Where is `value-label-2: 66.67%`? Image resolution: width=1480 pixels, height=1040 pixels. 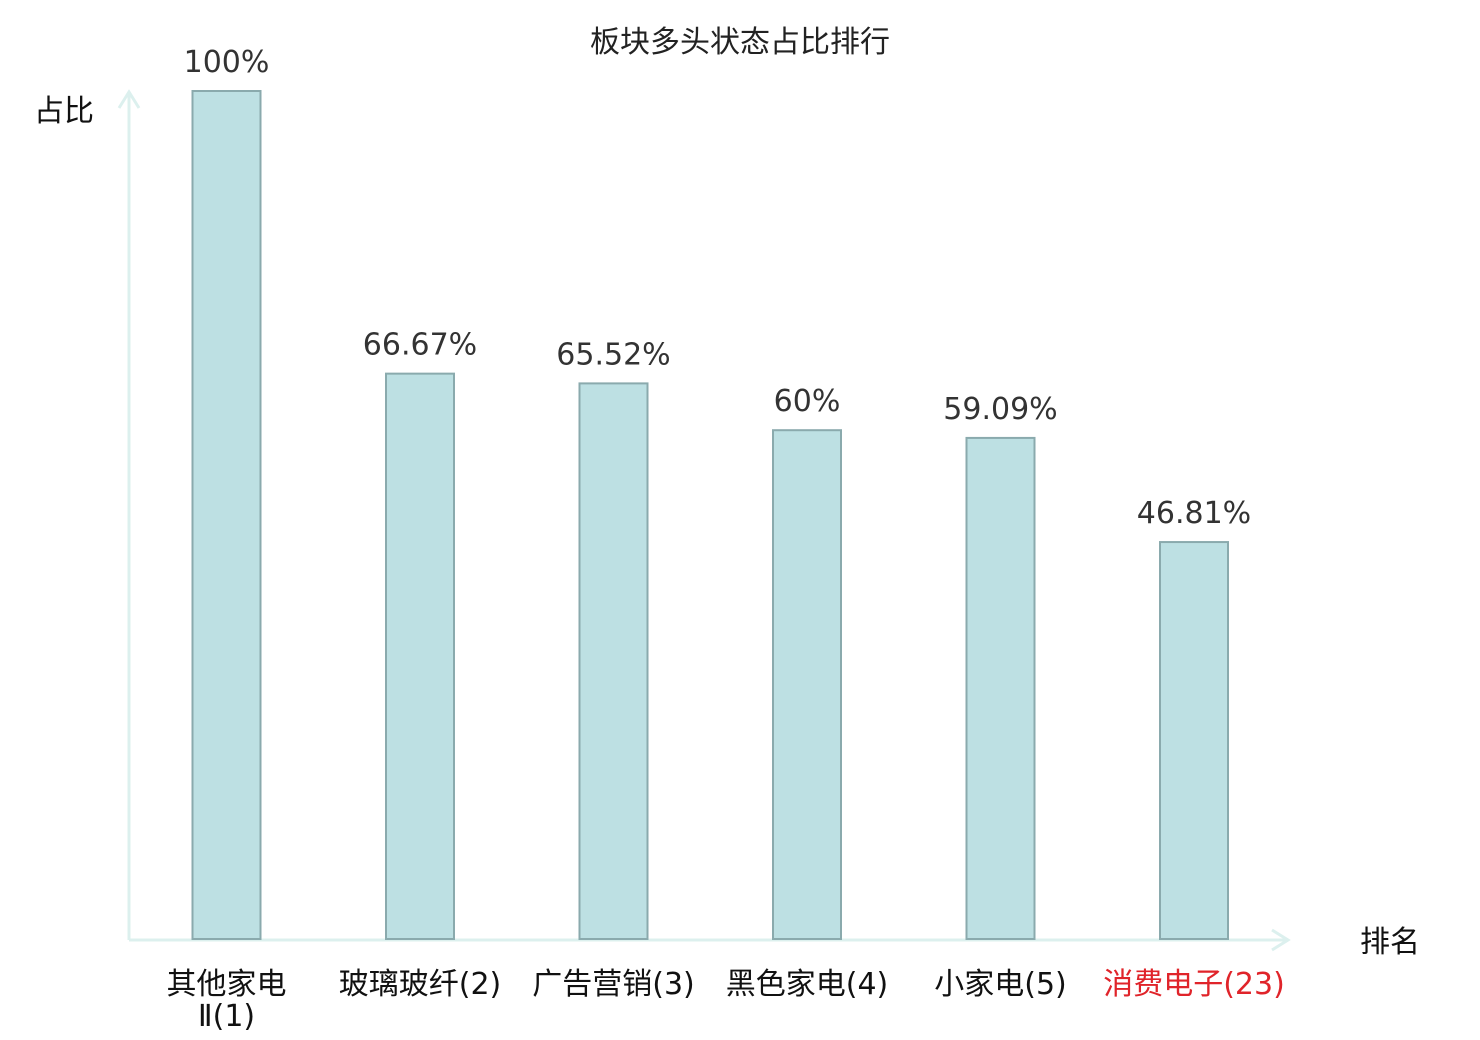
value-label-2: 66.67% is located at coordinates (420, 345).